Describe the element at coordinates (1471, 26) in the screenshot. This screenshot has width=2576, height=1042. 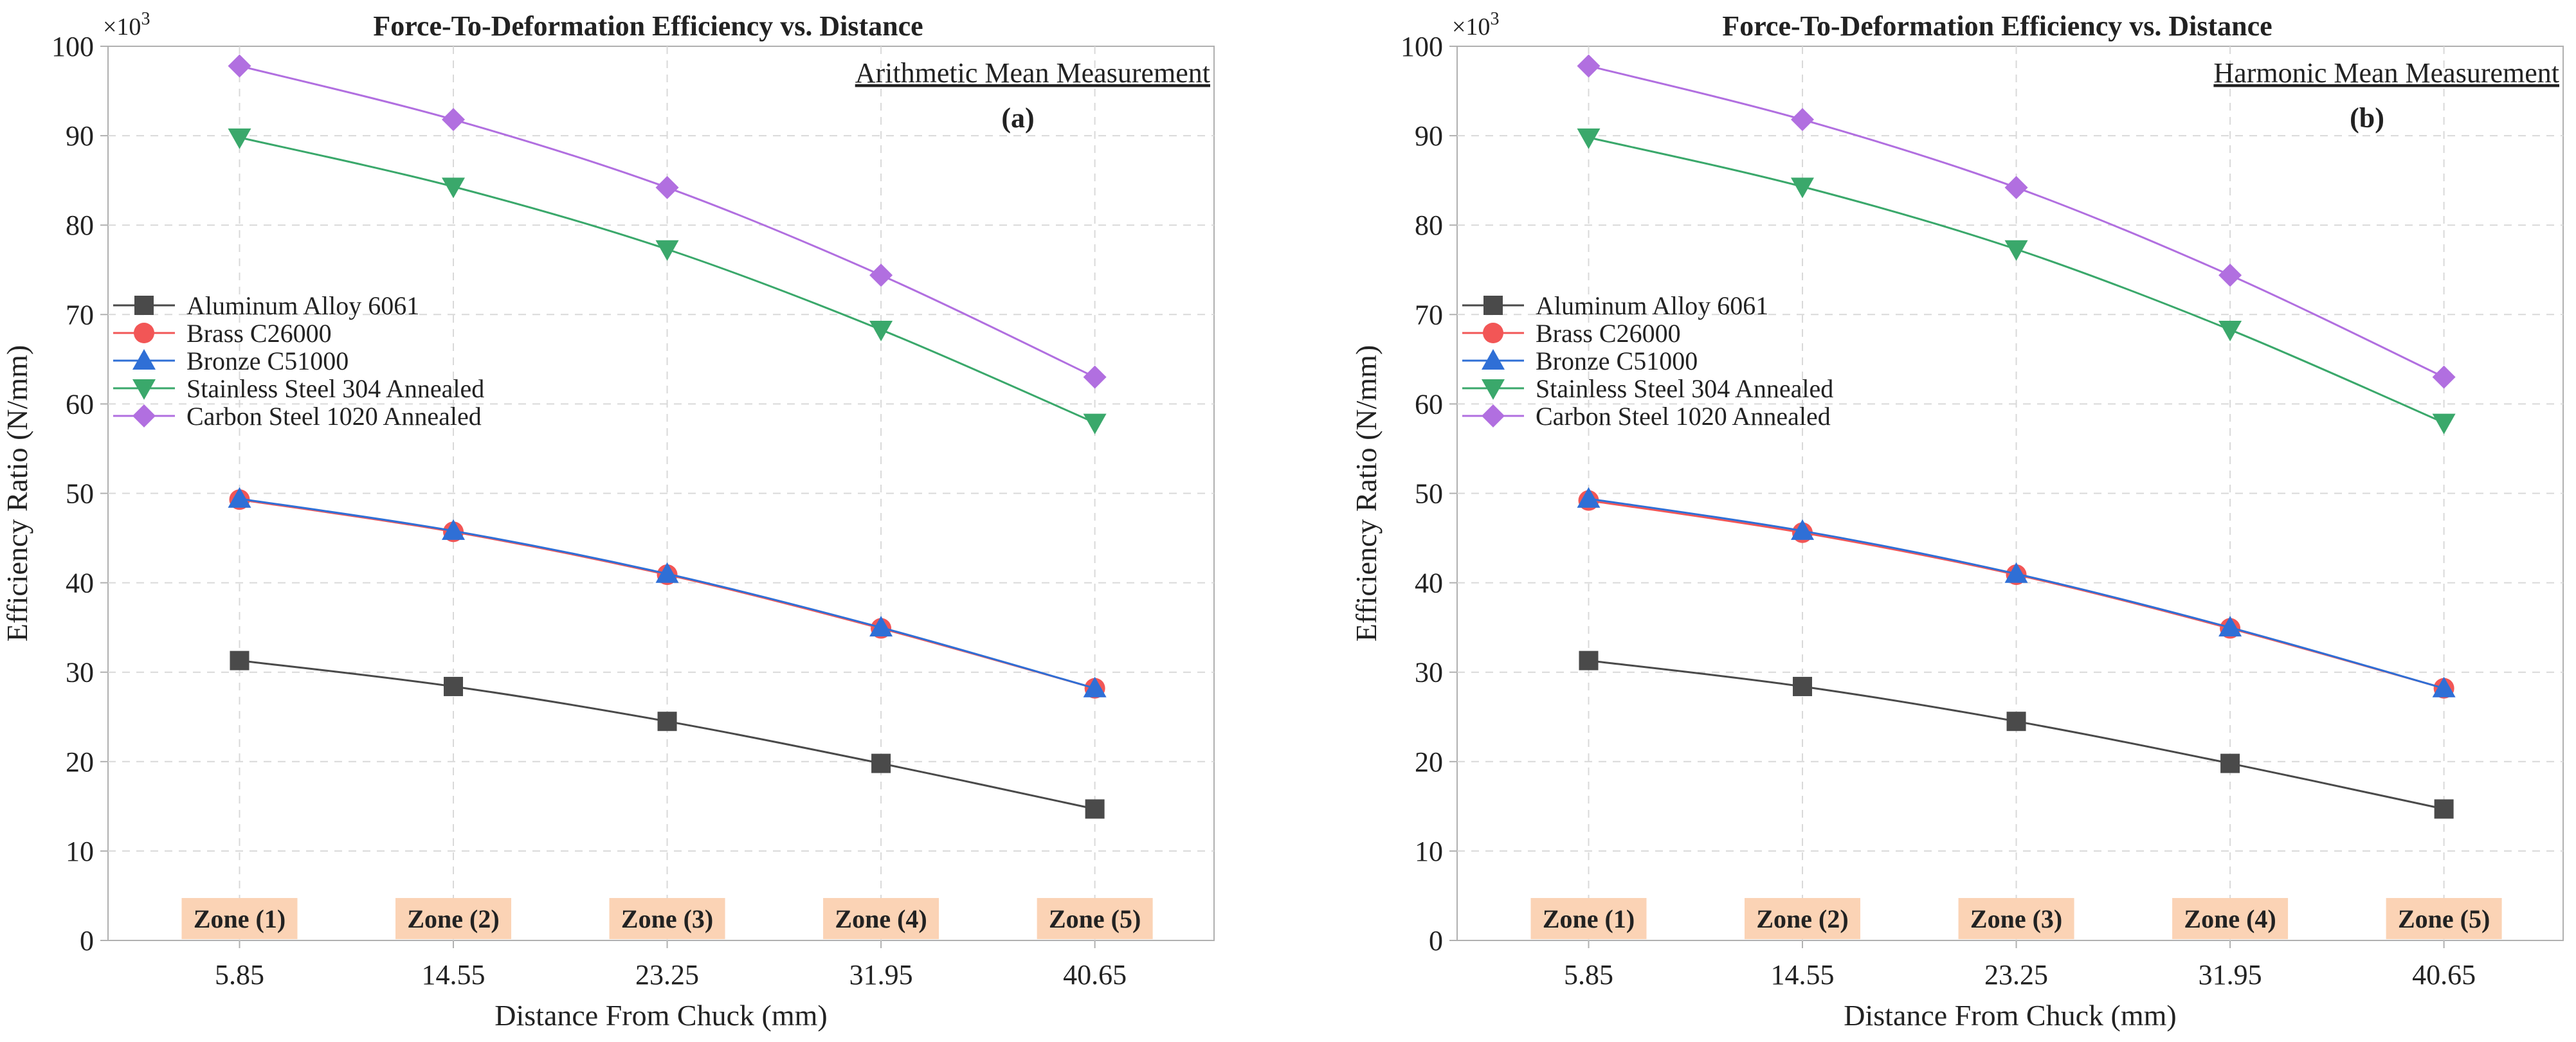
I see `y-multiplier-base: ×10` at that location.